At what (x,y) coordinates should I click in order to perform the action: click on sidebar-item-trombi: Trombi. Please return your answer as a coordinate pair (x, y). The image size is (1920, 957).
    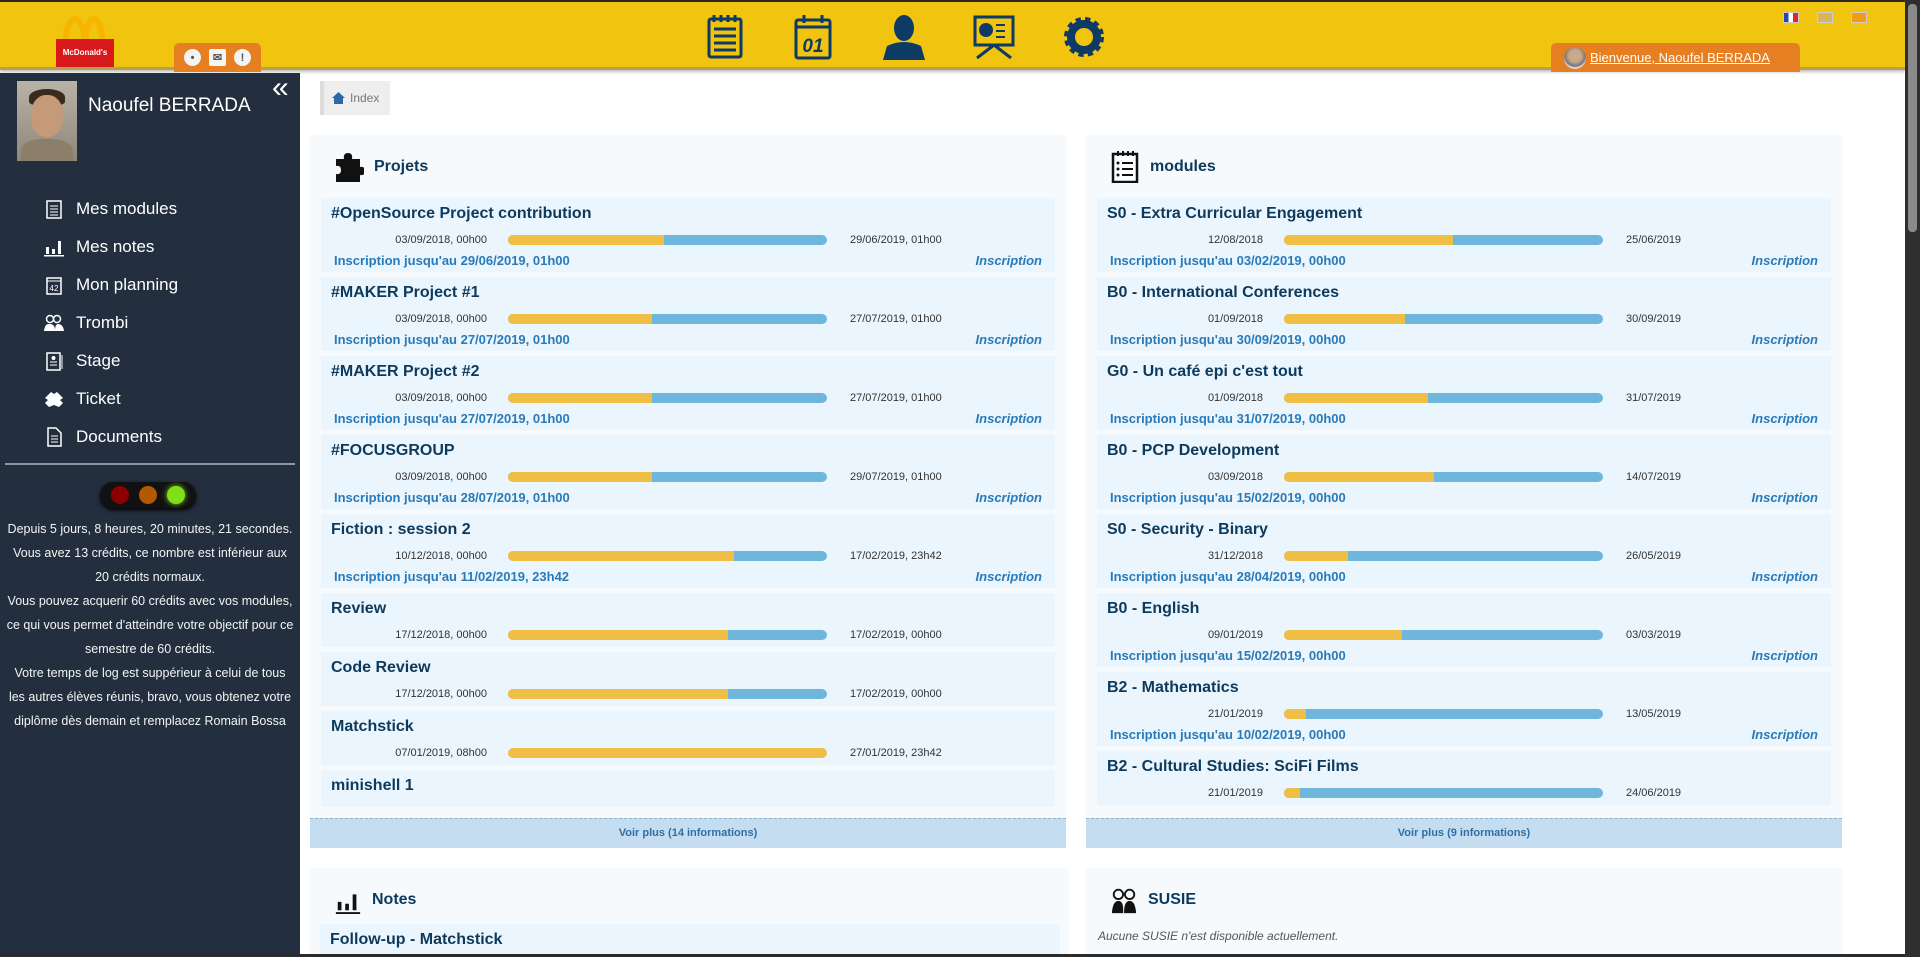
    Looking at the image, I should click on (150, 323).